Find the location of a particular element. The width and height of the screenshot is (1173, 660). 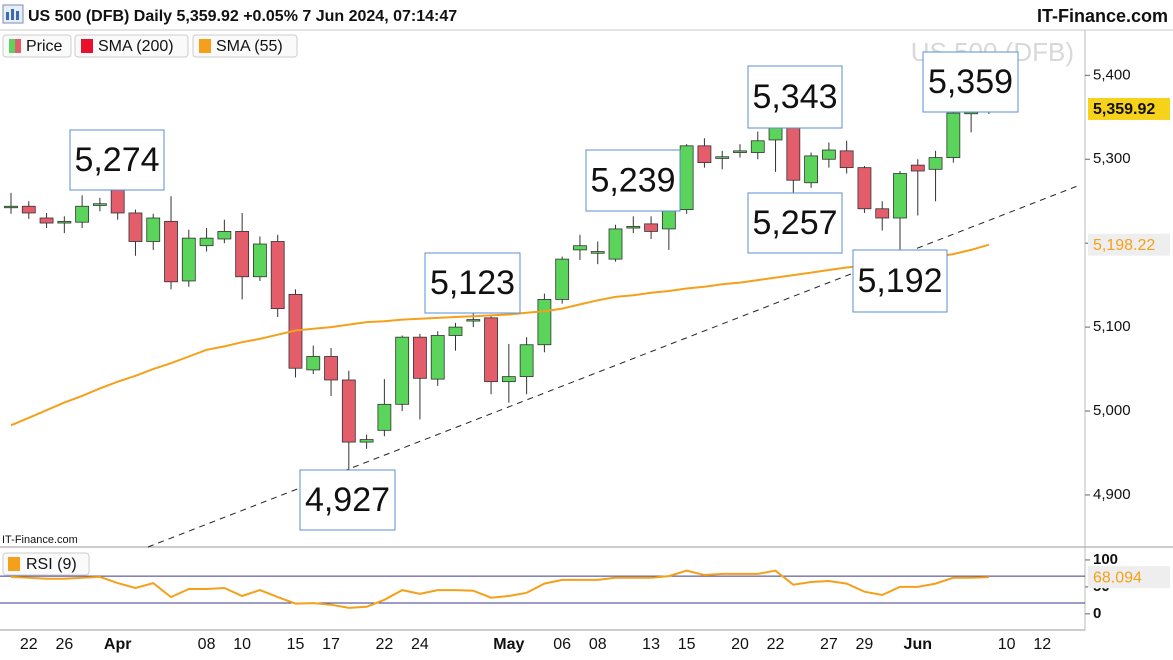

legend-label: RSI (9) is located at coordinates (51, 564).